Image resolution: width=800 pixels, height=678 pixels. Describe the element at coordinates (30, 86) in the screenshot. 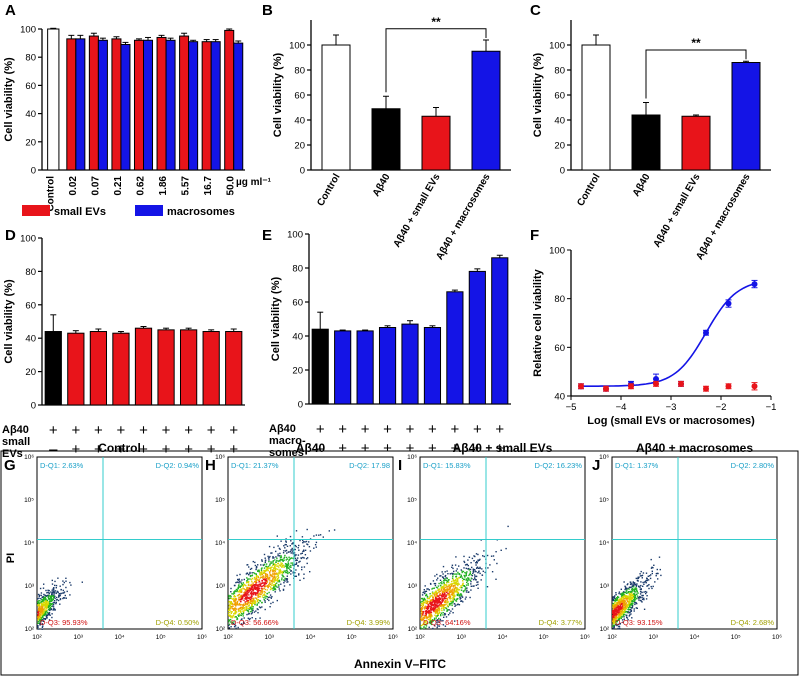

I see `y-tick-label: 60` at that location.